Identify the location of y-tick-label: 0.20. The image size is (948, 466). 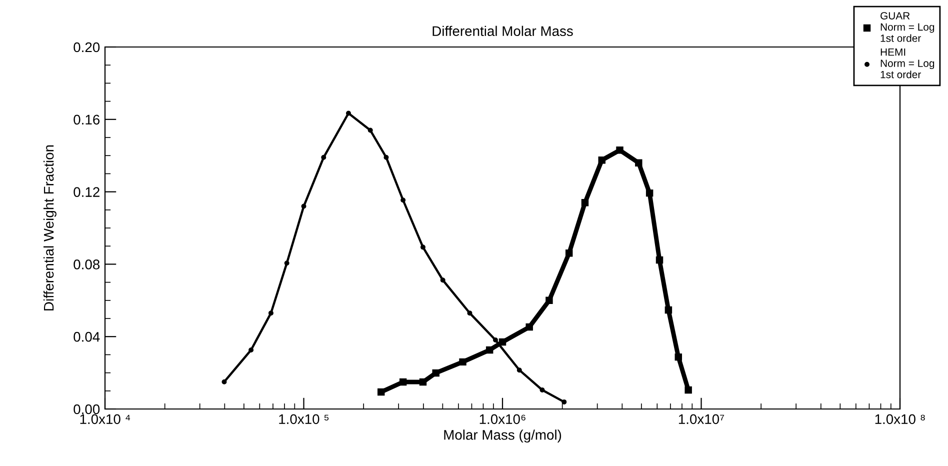
(87, 47).